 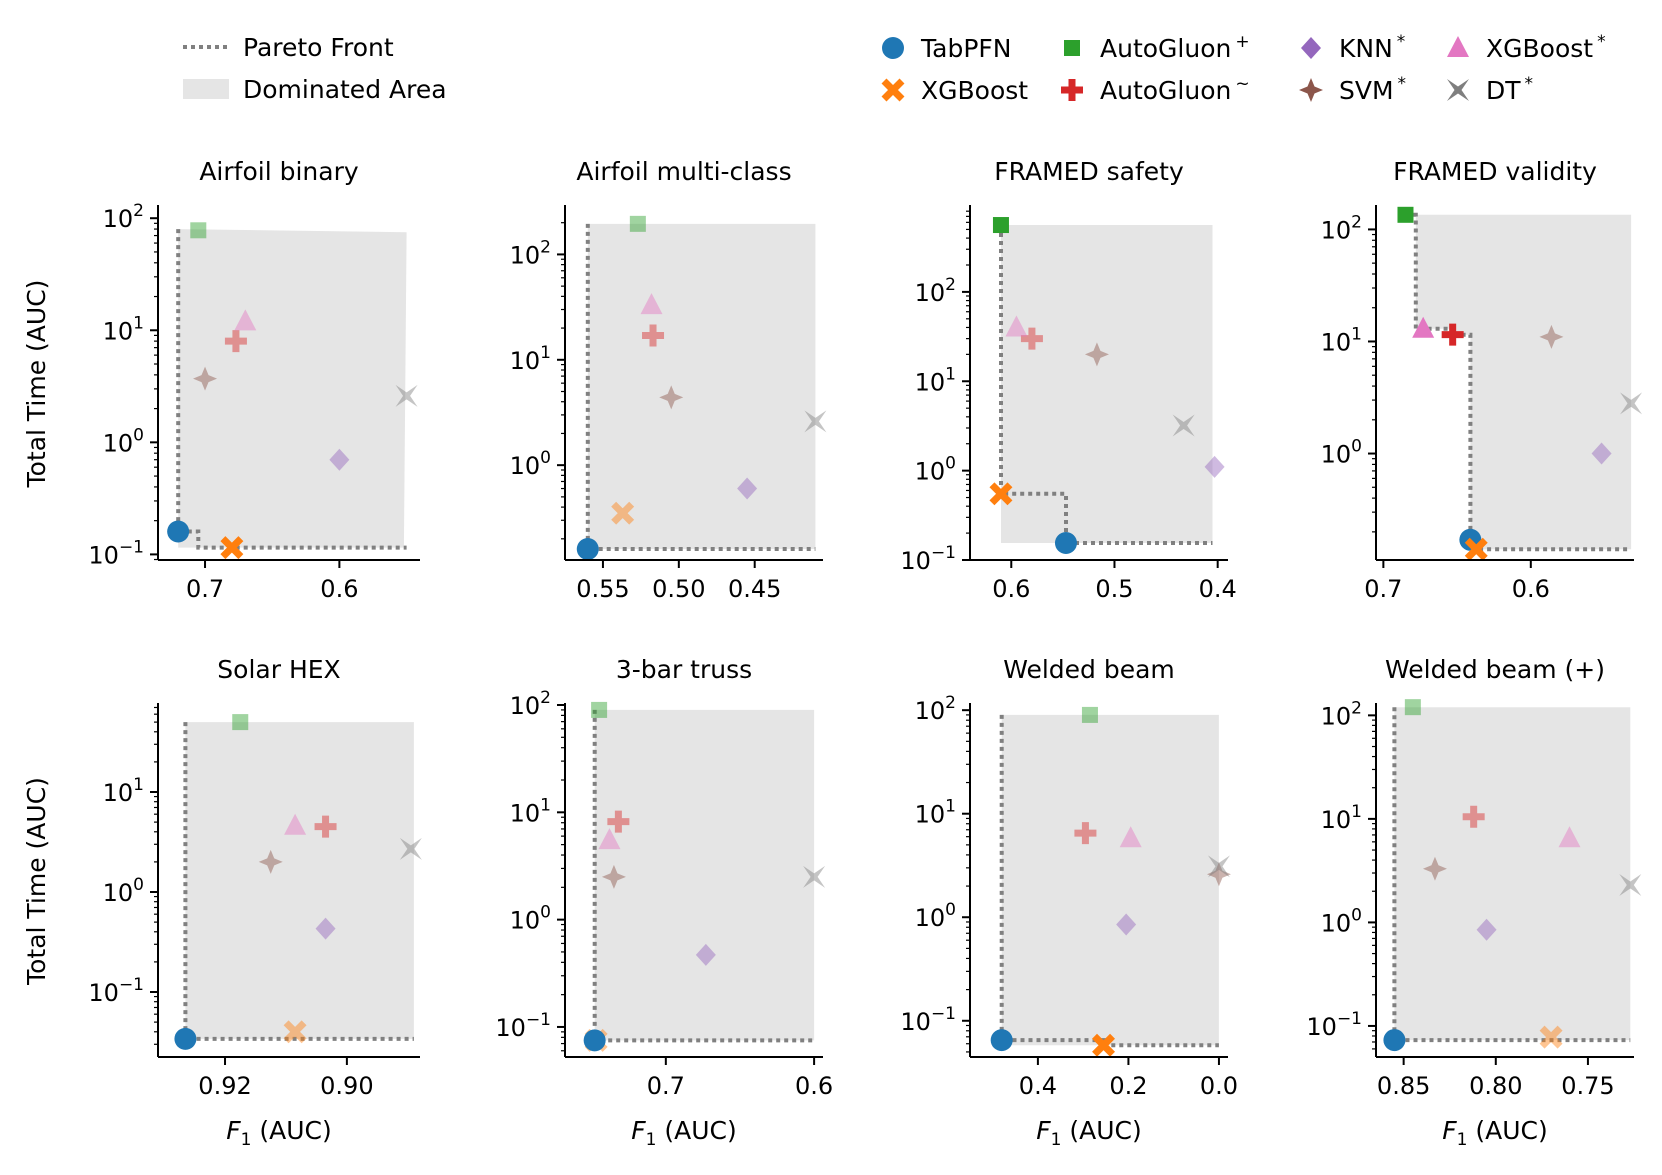 What do you see at coordinates (1175, 47) in the screenshot?
I see `legend-label-agp: AutoGluon +` at bounding box center [1175, 47].